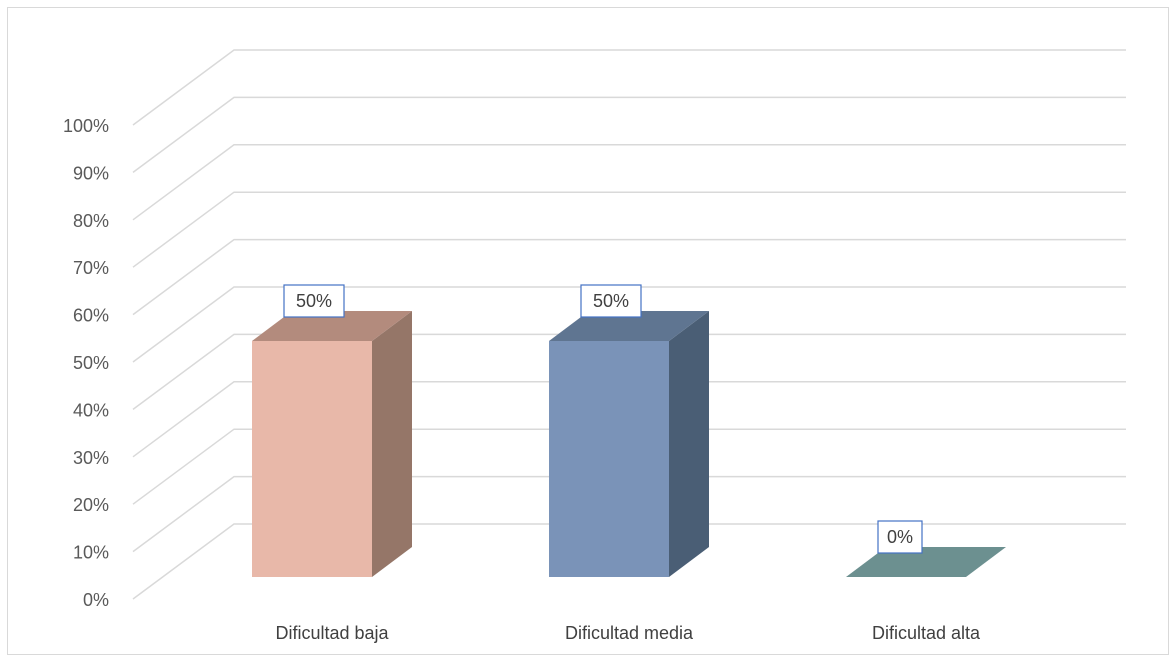 This screenshot has height=657, width=1176. Describe the element at coordinates (91, 410) in the screenshot. I see `y-tick-label: 40%` at that location.